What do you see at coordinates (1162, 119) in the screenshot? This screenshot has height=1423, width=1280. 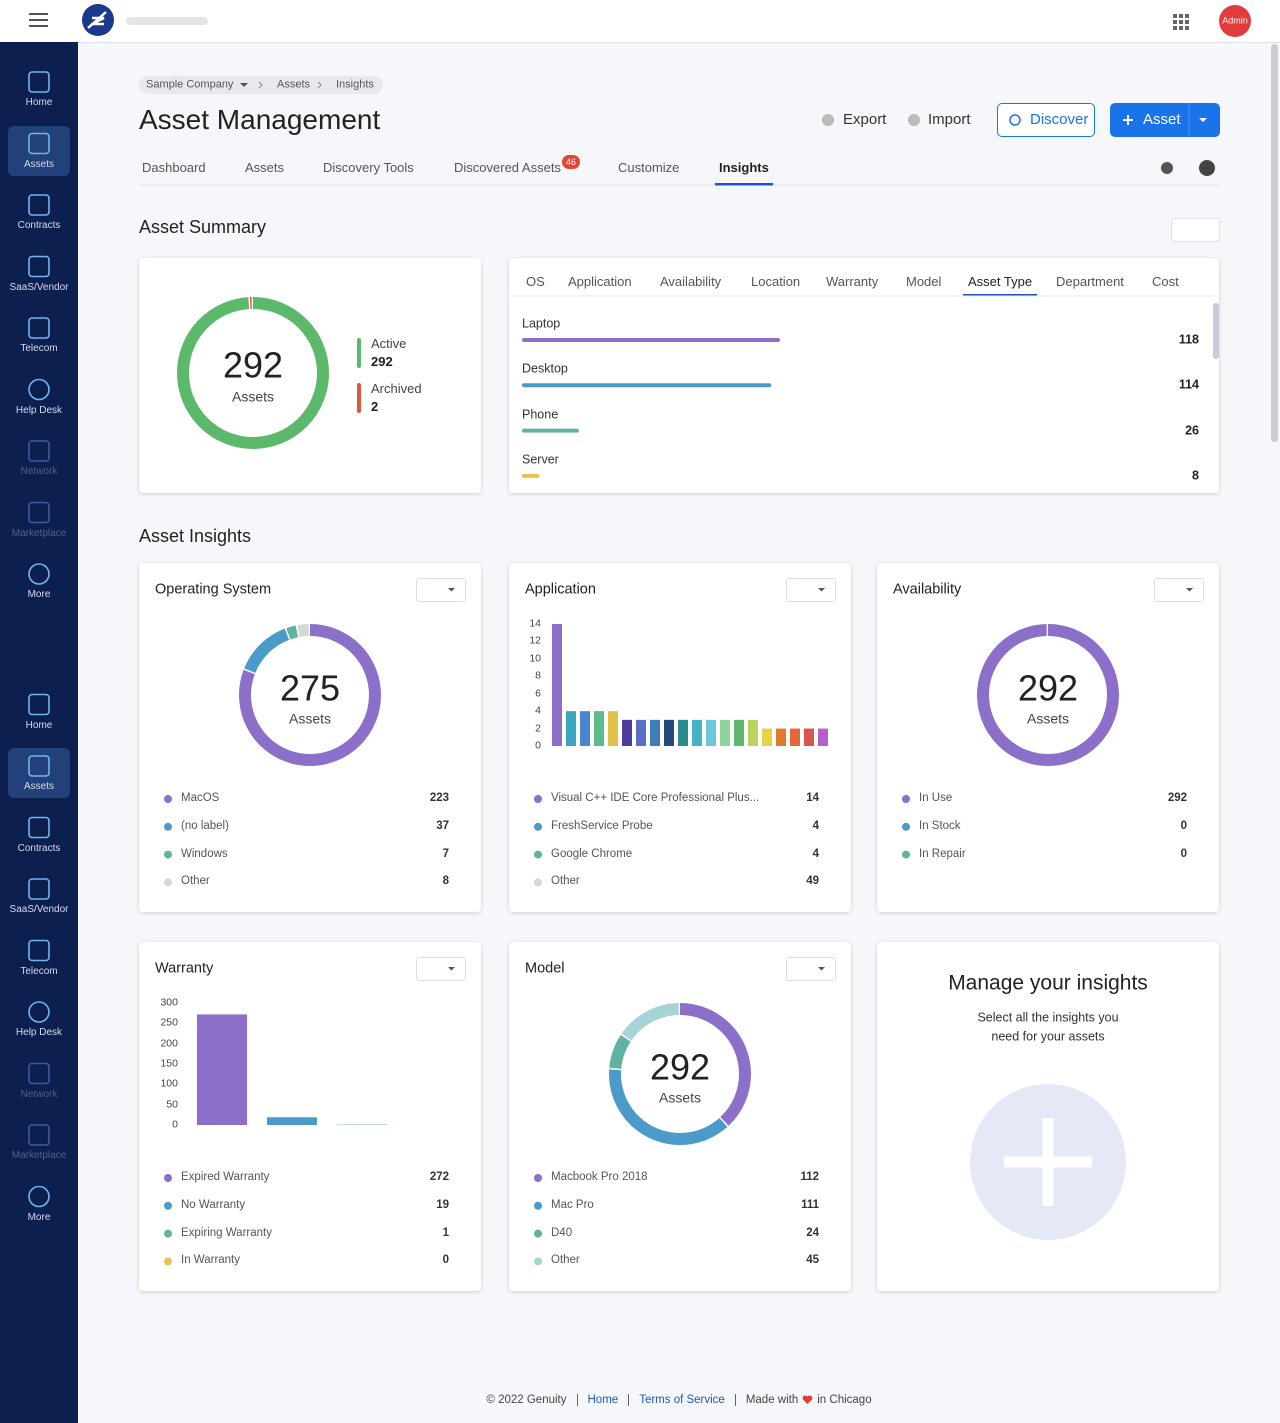 I see `asset-label: Asset` at bounding box center [1162, 119].